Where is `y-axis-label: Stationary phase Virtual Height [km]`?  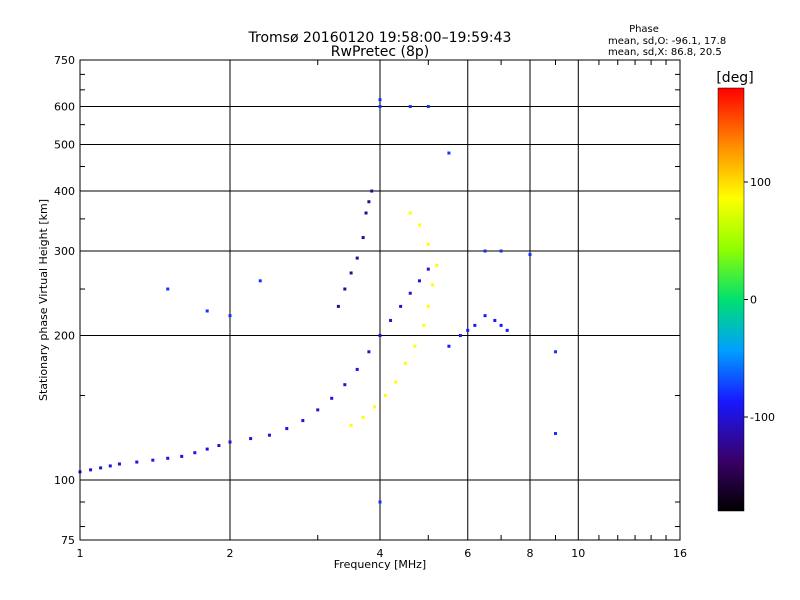 y-axis-label: Stationary phase Virtual Height [km] is located at coordinates (43, 300).